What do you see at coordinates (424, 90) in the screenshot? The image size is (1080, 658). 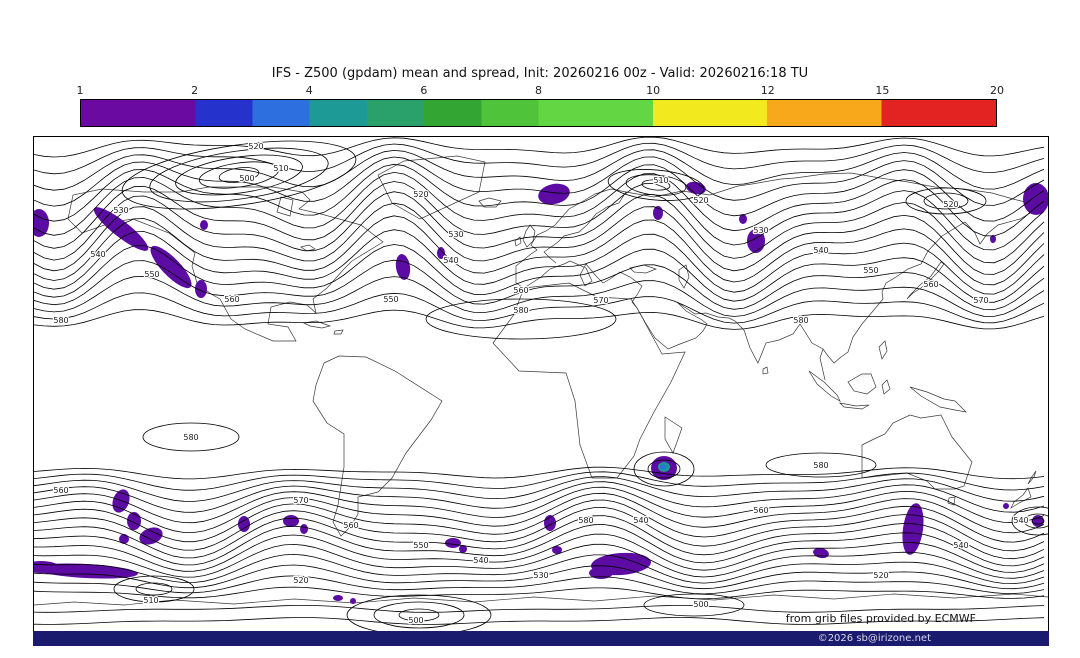 I see `colorbar-tick-label: 6` at bounding box center [424, 90].